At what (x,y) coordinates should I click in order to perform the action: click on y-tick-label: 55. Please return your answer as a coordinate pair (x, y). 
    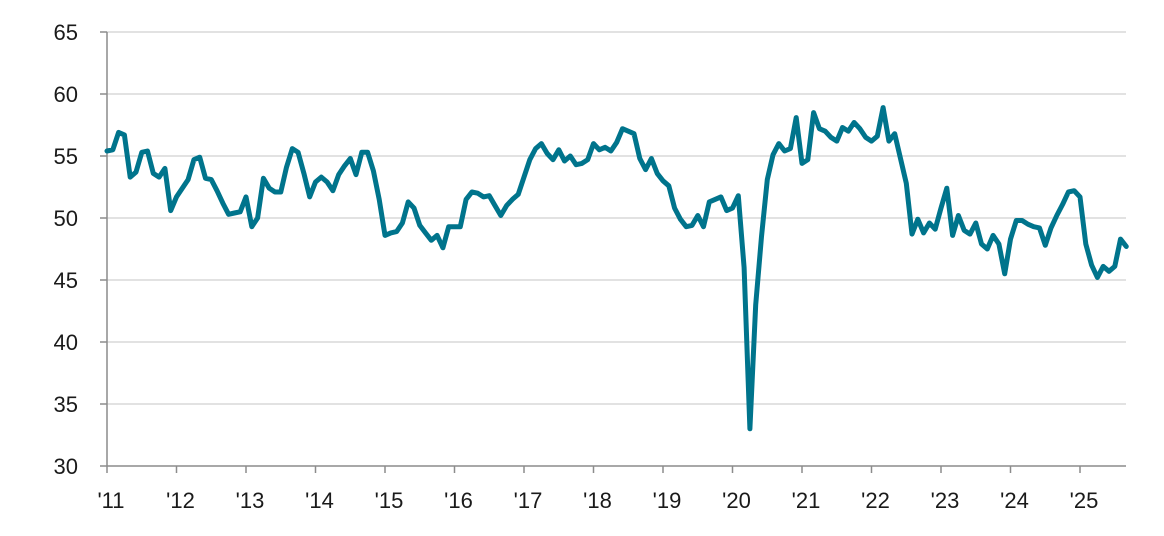
    Looking at the image, I should click on (66, 156).